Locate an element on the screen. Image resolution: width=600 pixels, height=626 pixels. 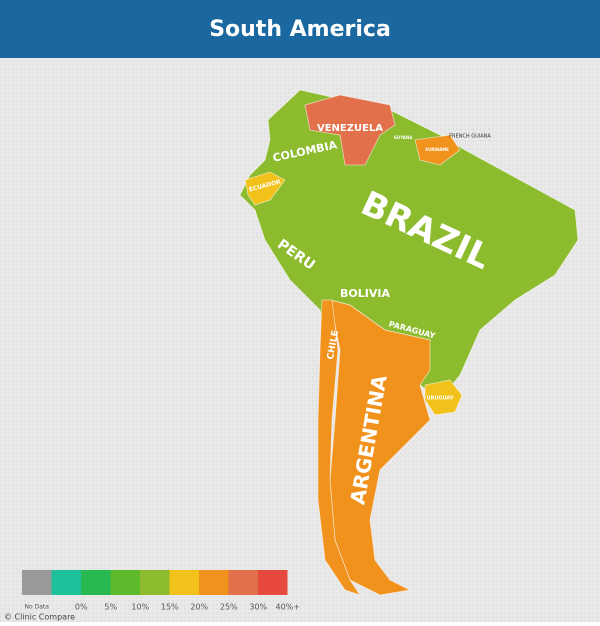
country-label: VENEZUELA is located at coordinates (350, 128).